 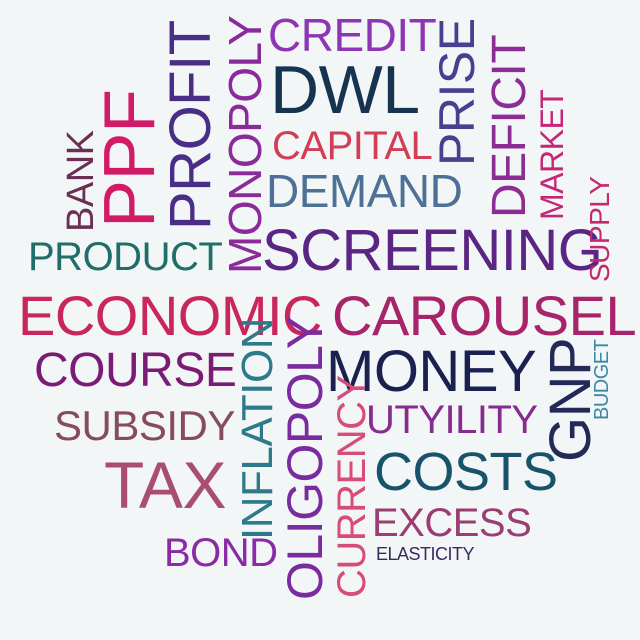 What do you see at coordinates (130, 158) in the screenshot?
I see `word-ppf: PPF` at bounding box center [130, 158].